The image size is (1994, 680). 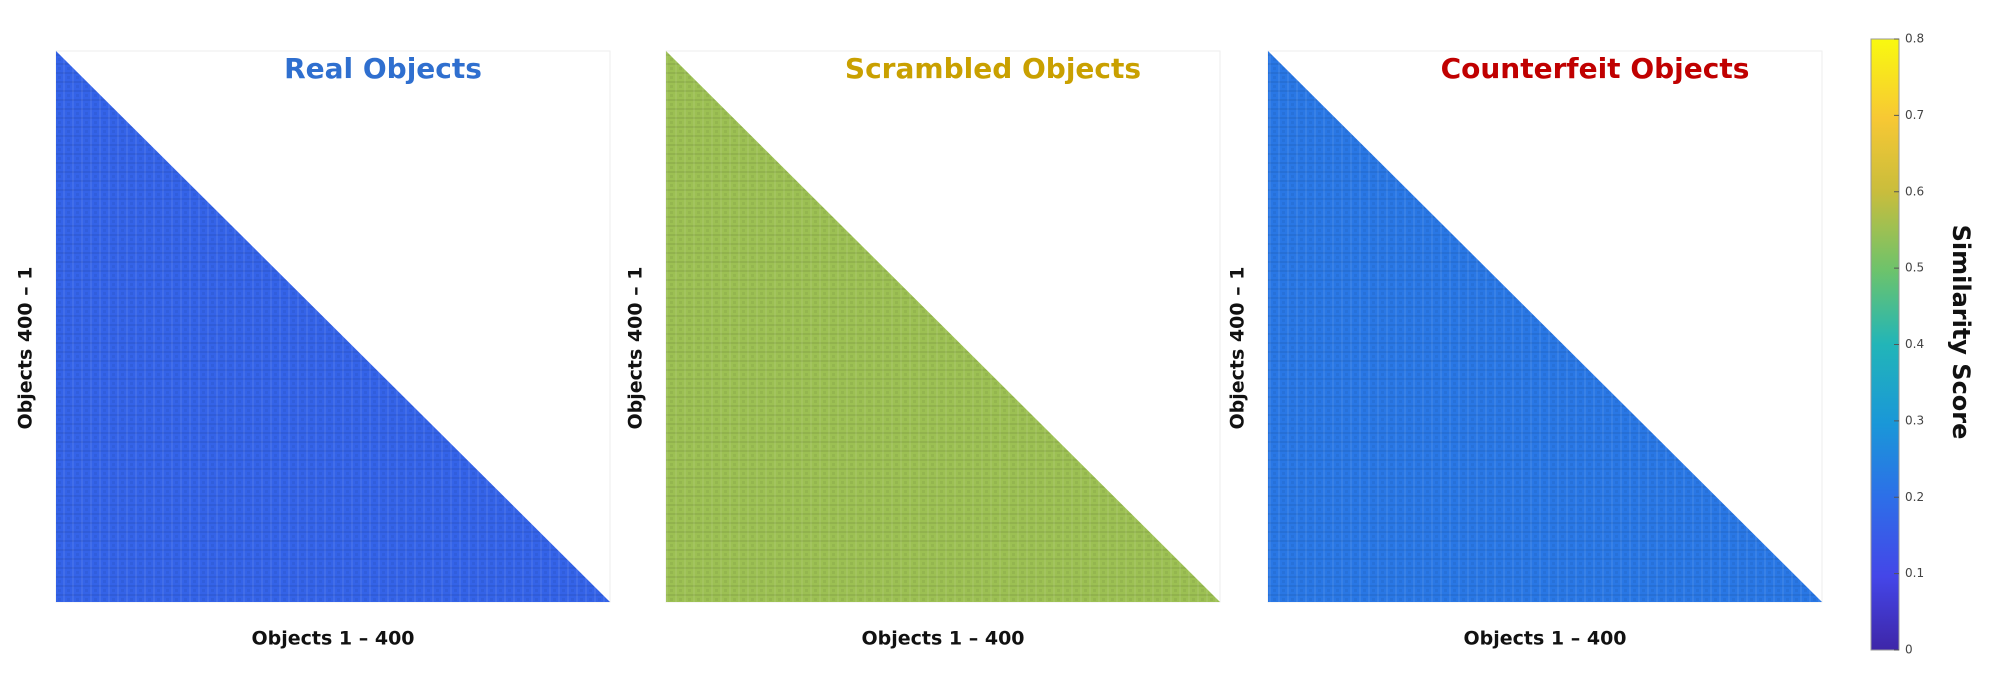 What do you see at coordinates (1914, 497) in the screenshot?
I see `colorbar-tick-label: 0.2` at bounding box center [1914, 497].